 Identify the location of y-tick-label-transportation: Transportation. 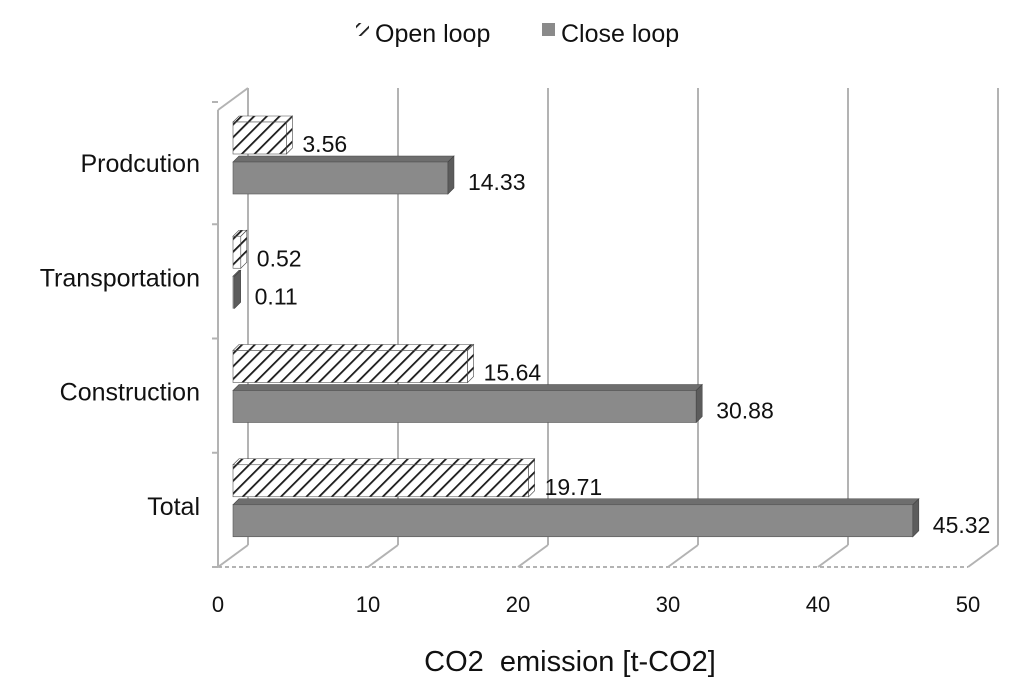
(120, 278).